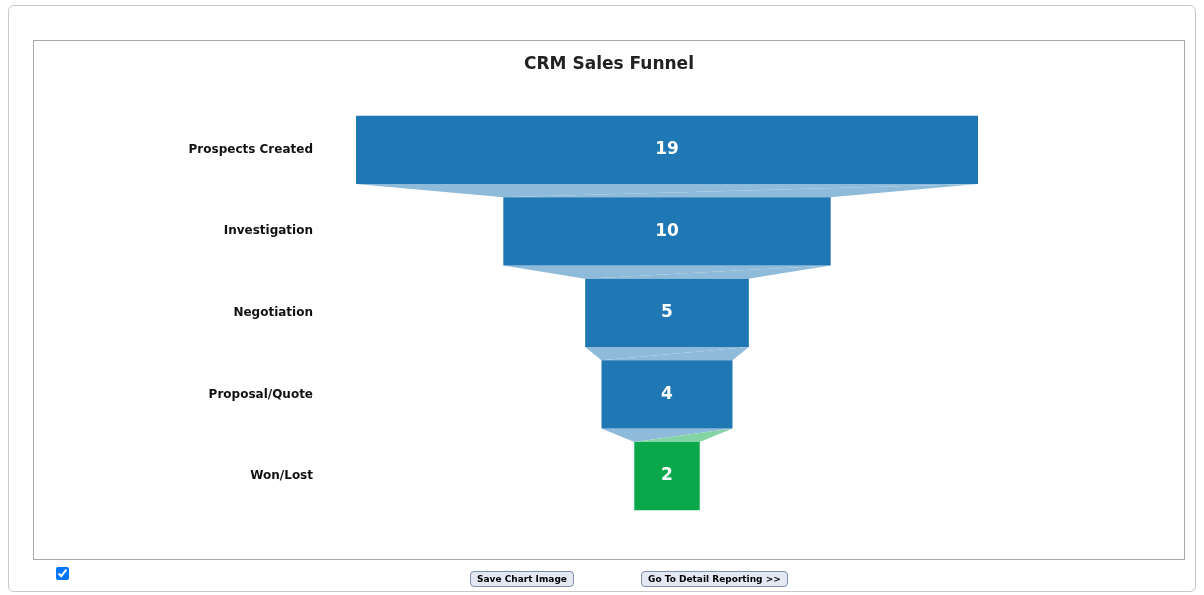  What do you see at coordinates (667, 311) in the screenshot?
I see `data-label: 5` at bounding box center [667, 311].